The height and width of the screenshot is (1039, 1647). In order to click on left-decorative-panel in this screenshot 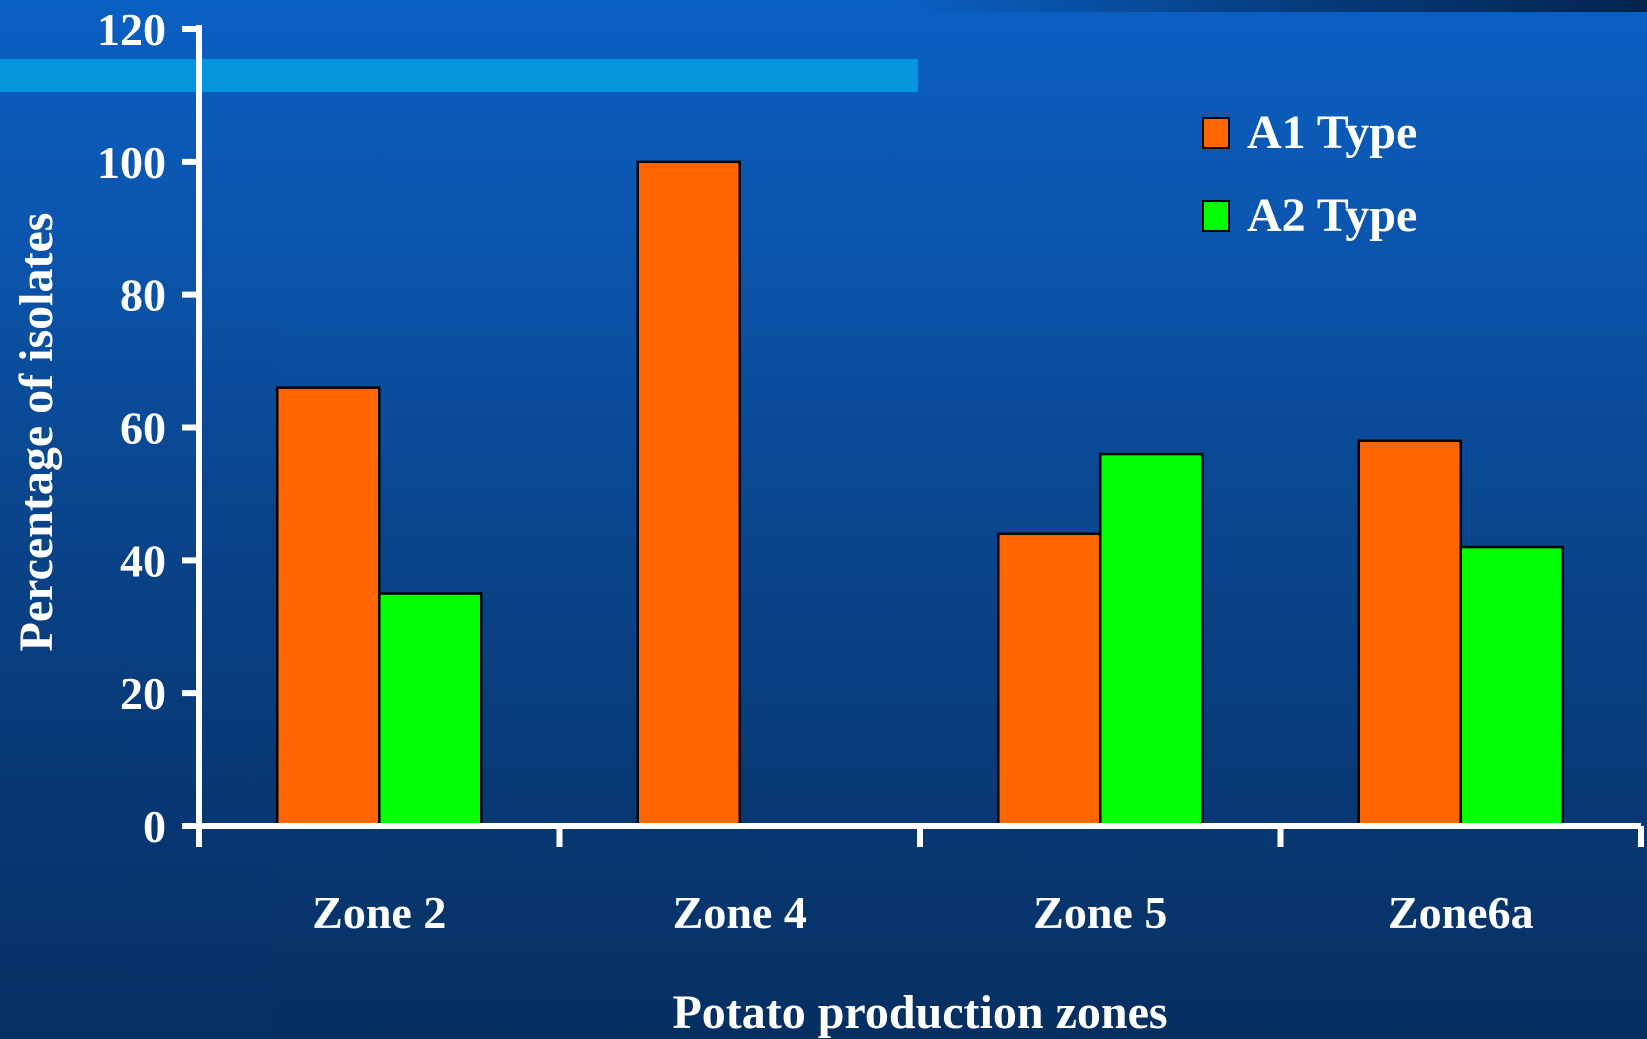, I will do `click(138, 669)`.